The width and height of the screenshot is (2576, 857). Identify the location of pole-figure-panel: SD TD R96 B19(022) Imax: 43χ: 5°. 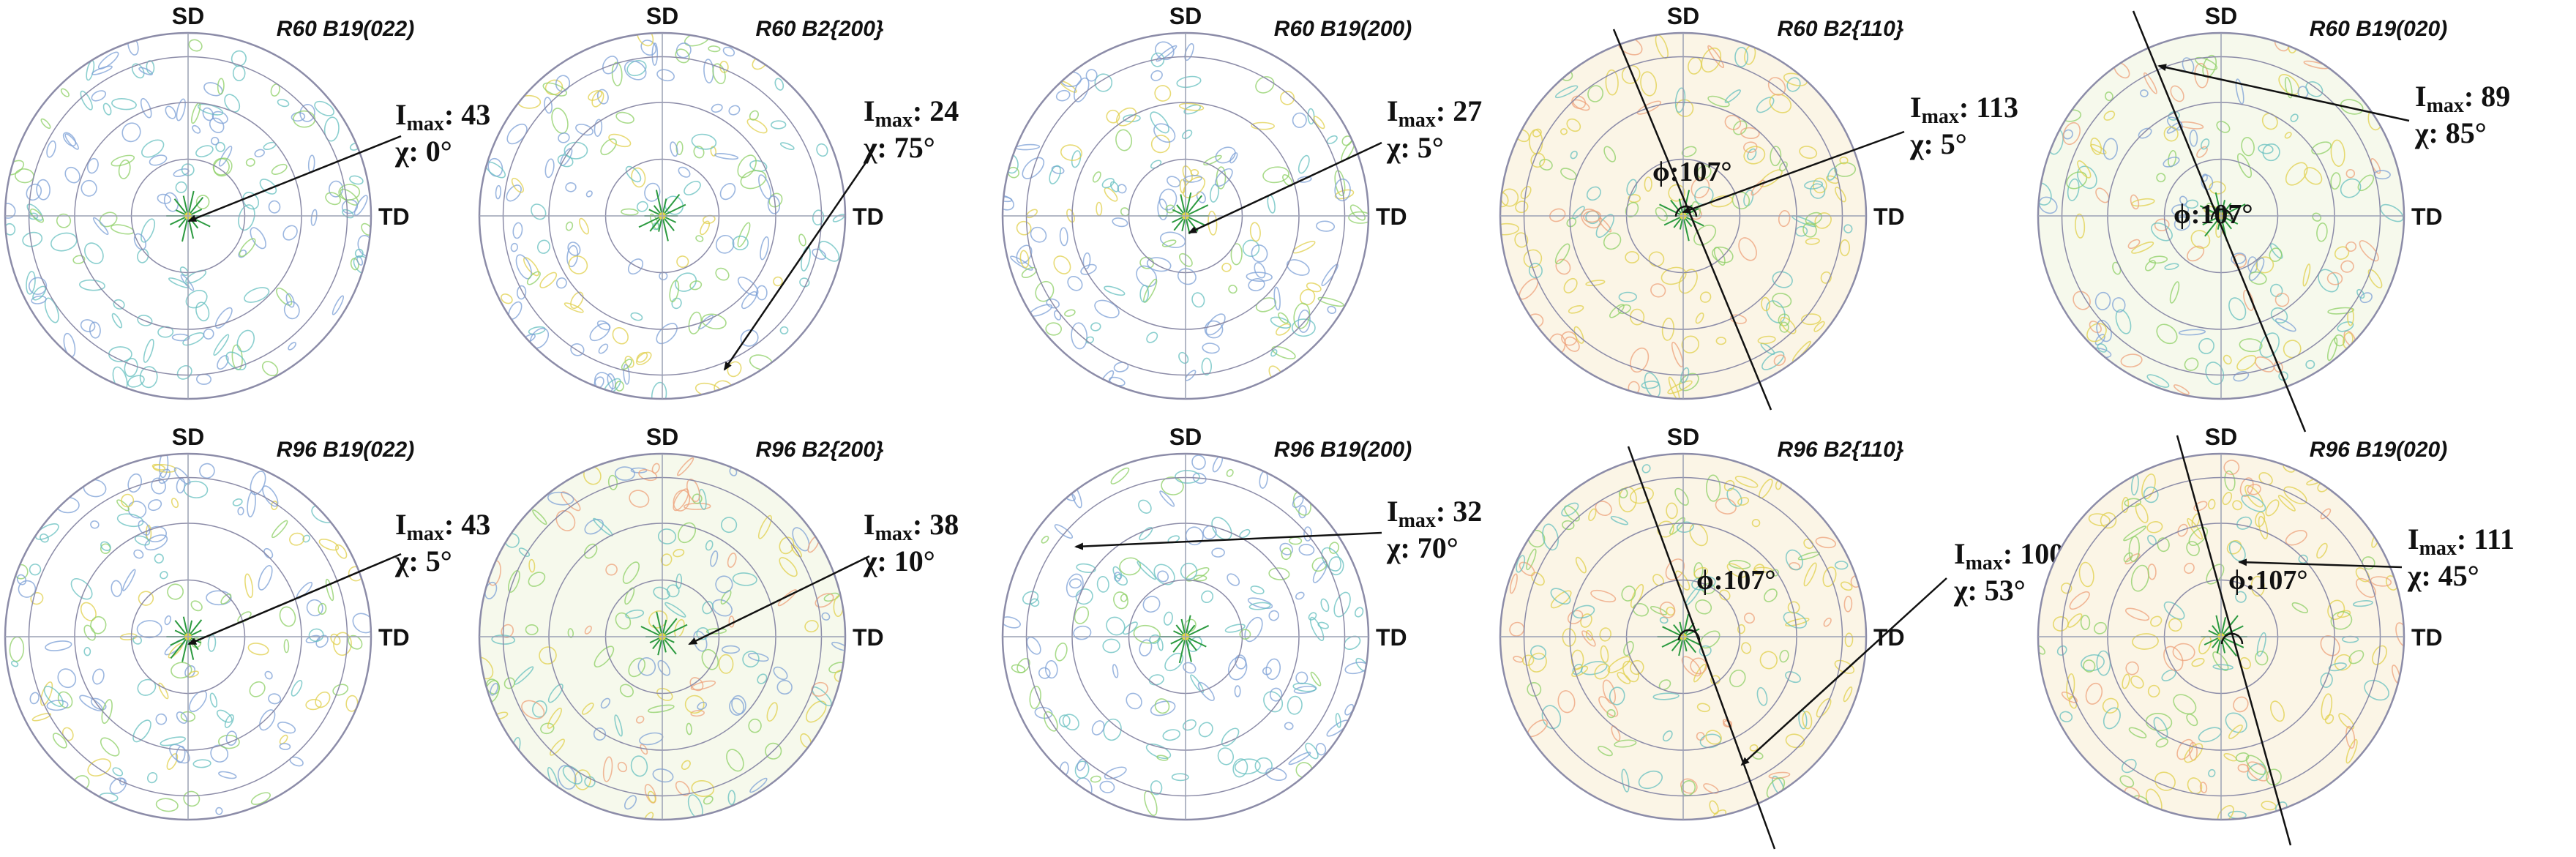
(247, 622).